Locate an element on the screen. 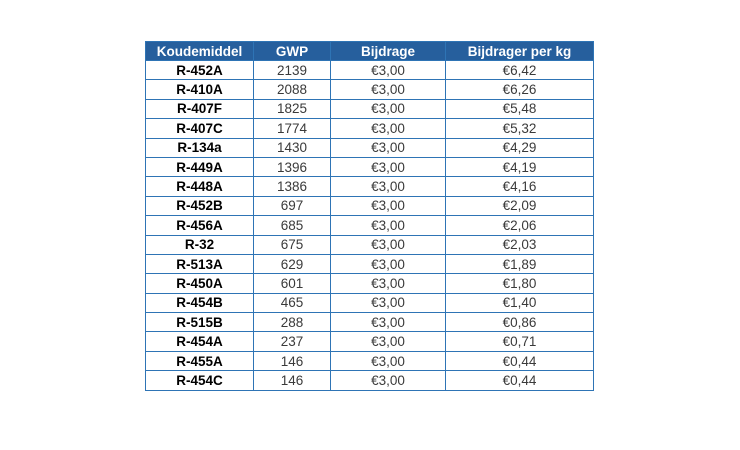  refrigerant-name-cell: R-32 is located at coordinates (199, 244).